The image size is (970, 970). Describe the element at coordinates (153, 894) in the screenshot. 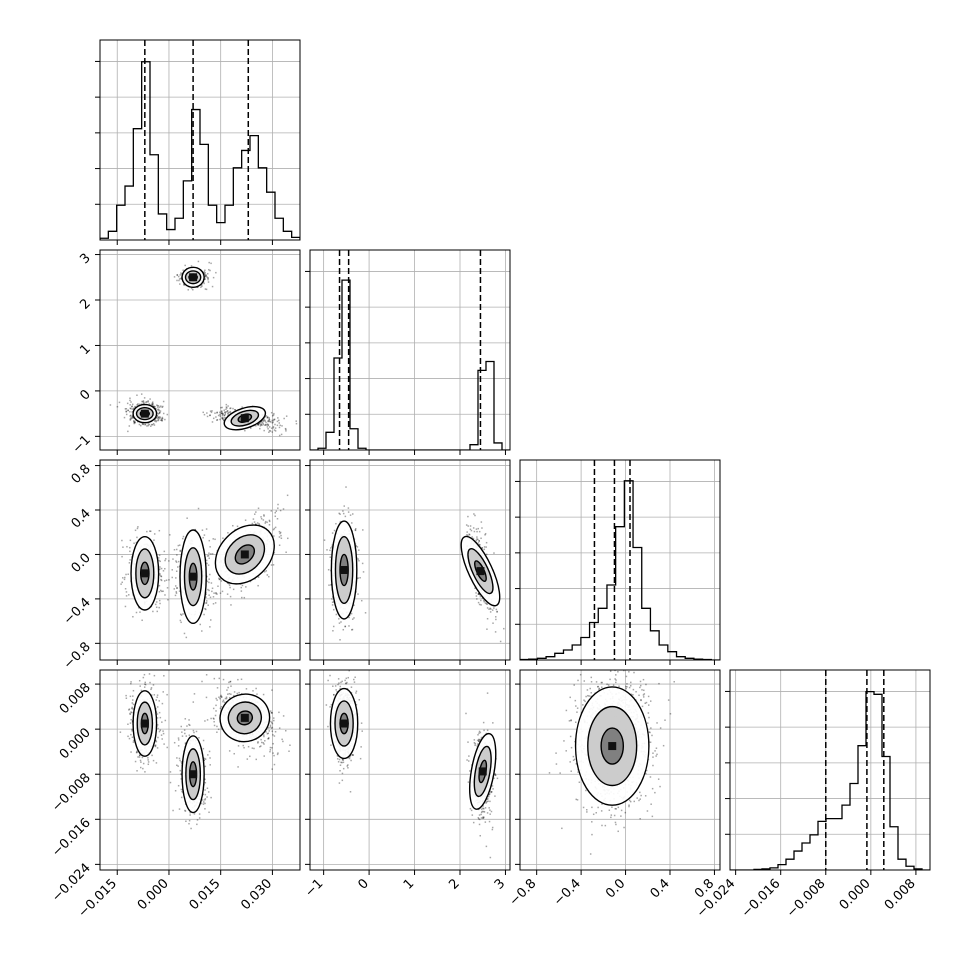

I see `tick-label-x: 0.000` at that location.